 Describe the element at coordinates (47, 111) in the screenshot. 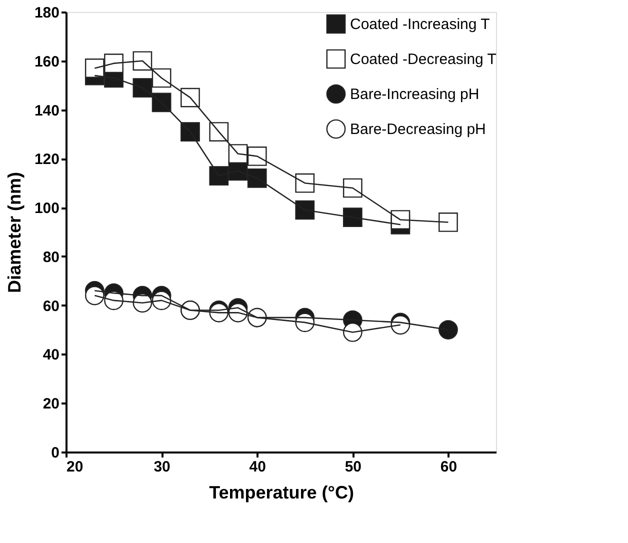

I see `y-tick-label: 140` at that location.